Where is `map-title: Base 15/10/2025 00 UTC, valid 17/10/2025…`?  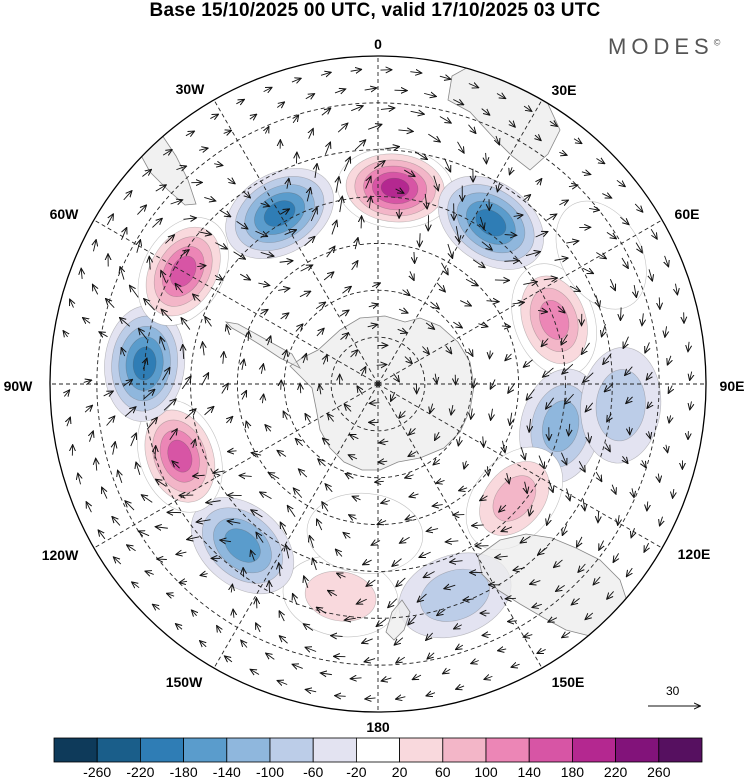 map-title: Base 15/10/2025 00 UTC, valid 17/10/2025… is located at coordinates (375, 10).